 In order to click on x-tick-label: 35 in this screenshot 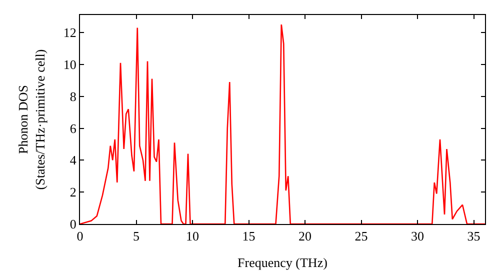, I will do `click(473, 236)`.